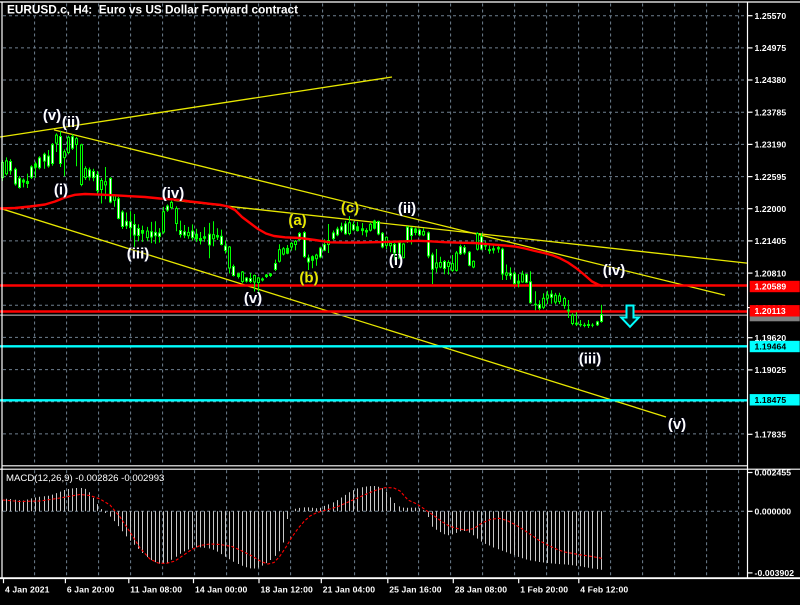 The image size is (800, 605). Describe the element at coordinates (775, 573) in the screenshot. I see `svg-text: -0.003902` at that location.